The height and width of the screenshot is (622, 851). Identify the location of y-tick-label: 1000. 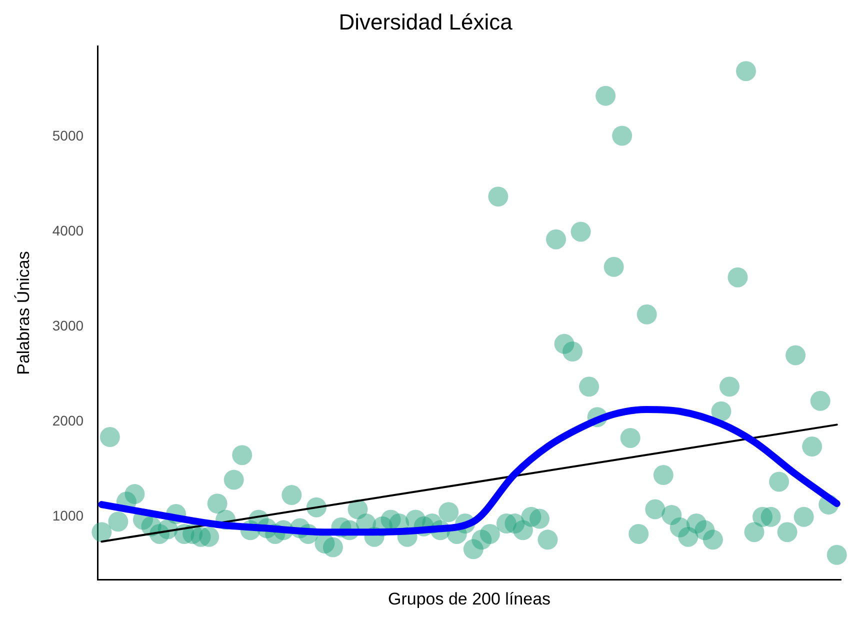
(68, 516).